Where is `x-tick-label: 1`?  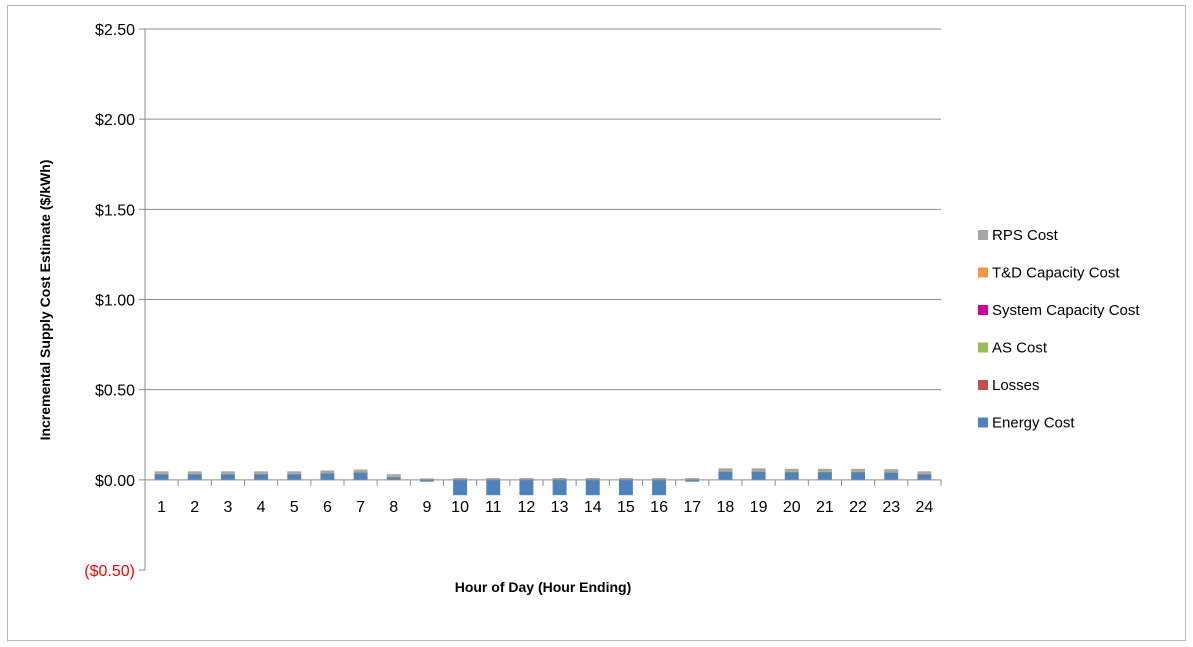
x-tick-label: 1 is located at coordinates (161, 507).